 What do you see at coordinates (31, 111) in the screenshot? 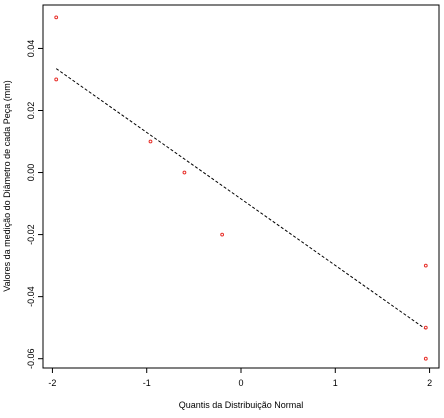
I see `y-tick-label: 0.02` at bounding box center [31, 111].